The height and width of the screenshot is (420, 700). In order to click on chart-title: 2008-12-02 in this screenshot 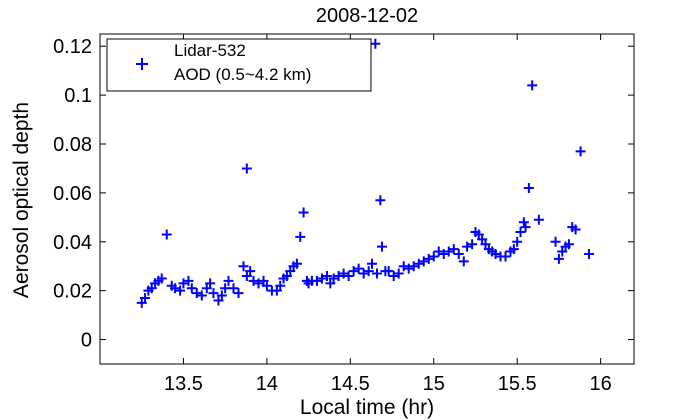, I will do `click(367, 16)`.